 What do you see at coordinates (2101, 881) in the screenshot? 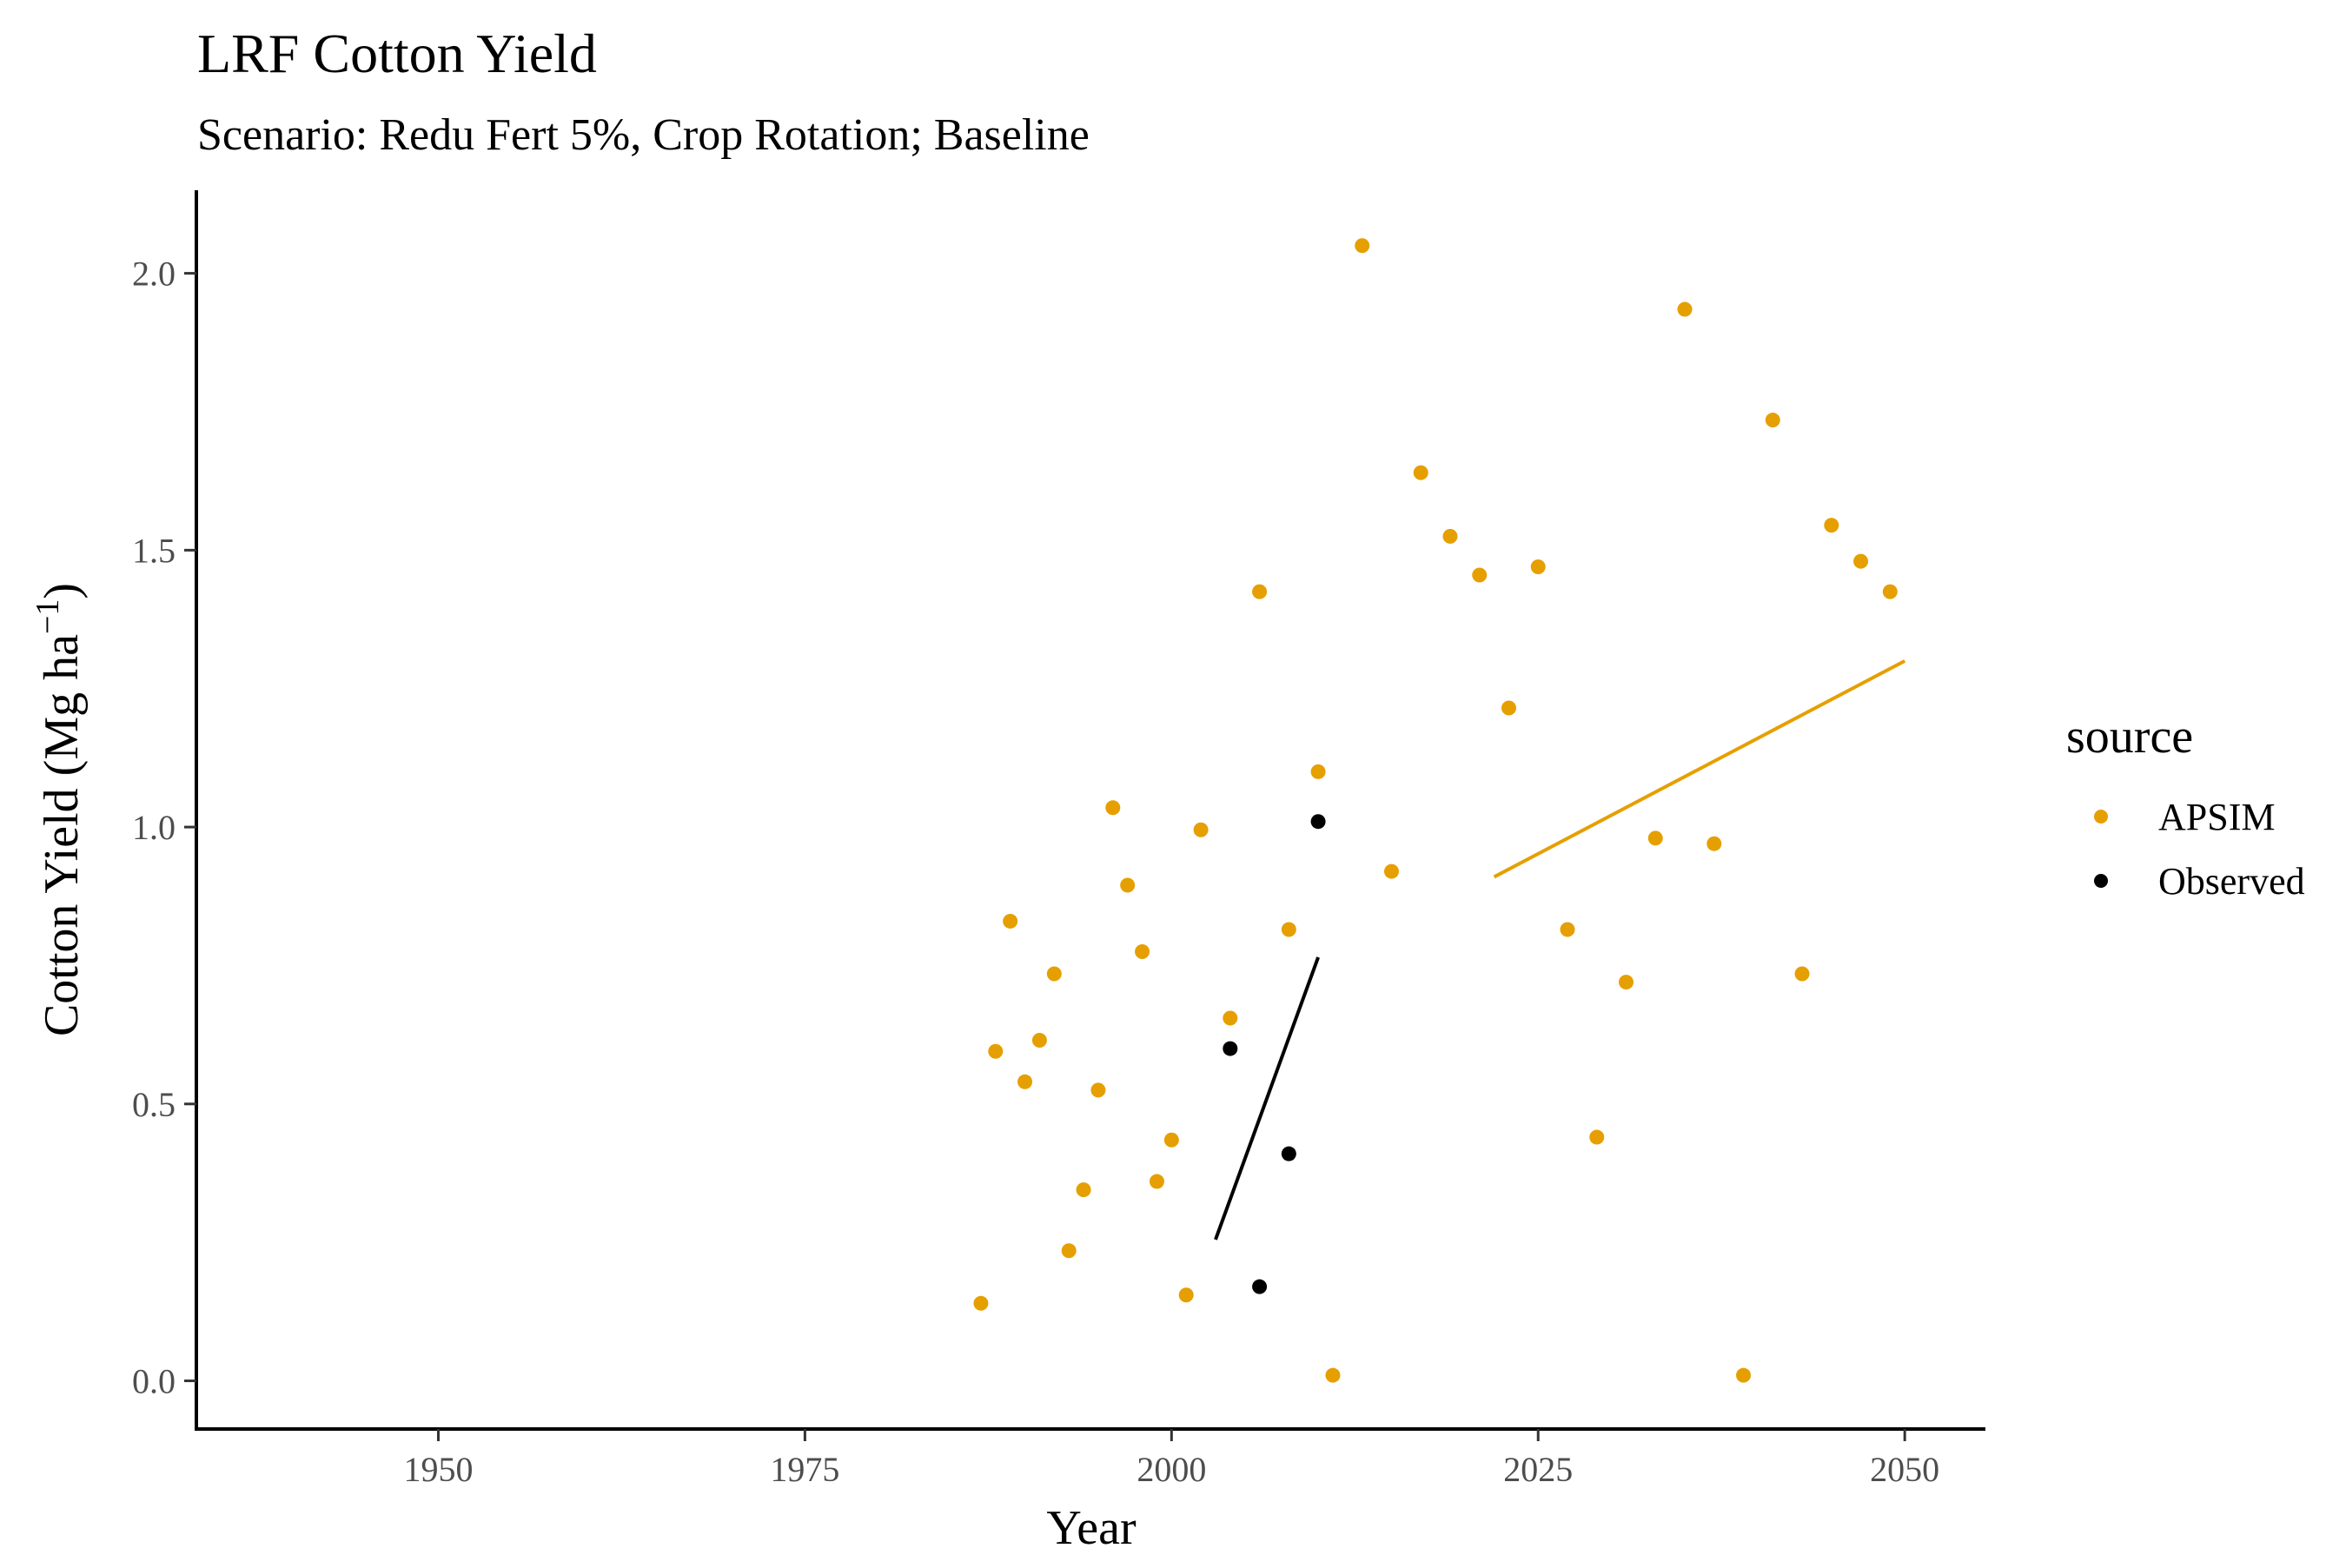
I see `legend-key-observed` at bounding box center [2101, 881].